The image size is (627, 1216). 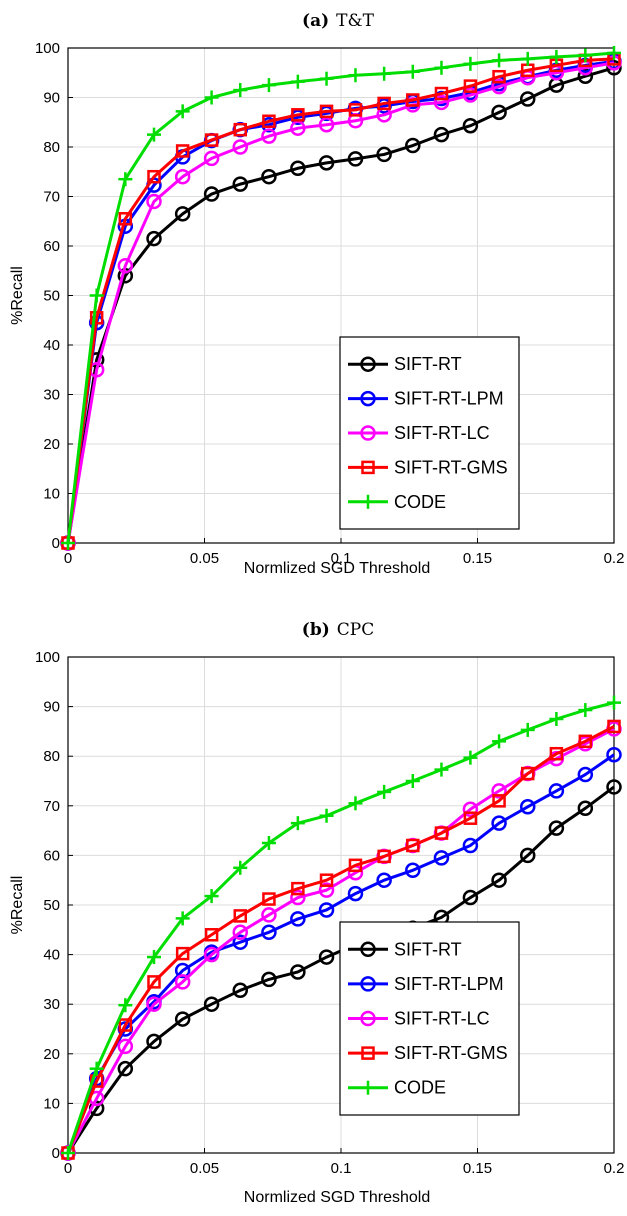 I want to click on legend-label: SIFT-RT-LPM, so click(x=449, y=984).